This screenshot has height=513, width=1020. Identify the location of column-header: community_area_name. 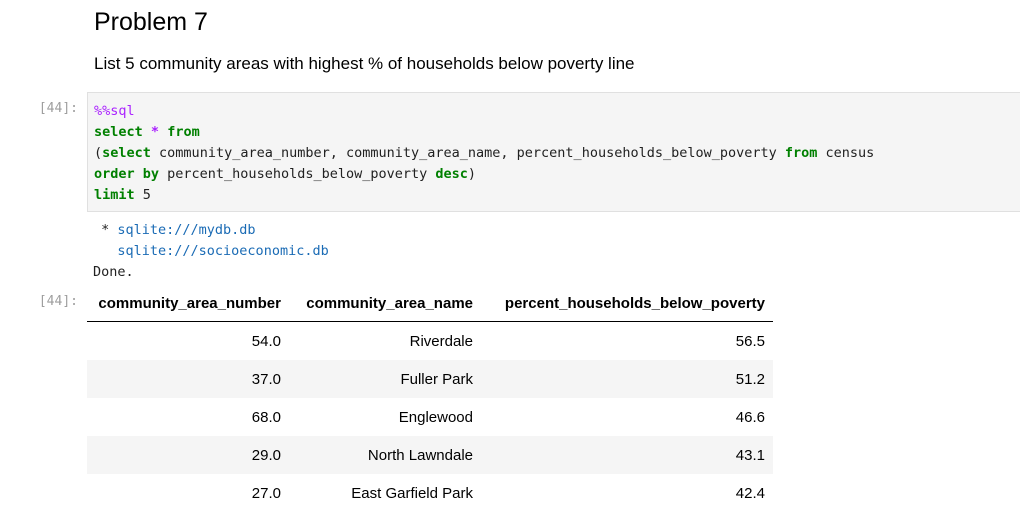
(385, 303).